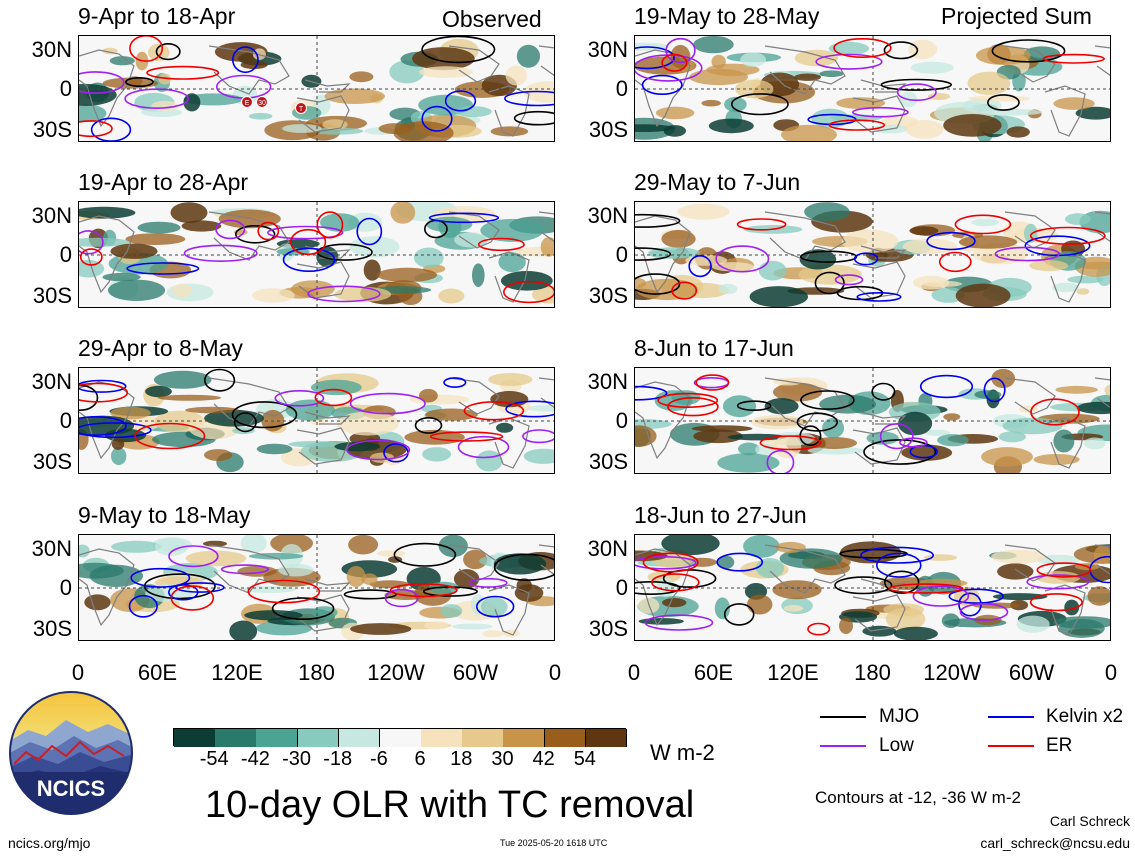 This screenshot has height=856, width=1135. I want to click on colorbar, so click(400, 737).